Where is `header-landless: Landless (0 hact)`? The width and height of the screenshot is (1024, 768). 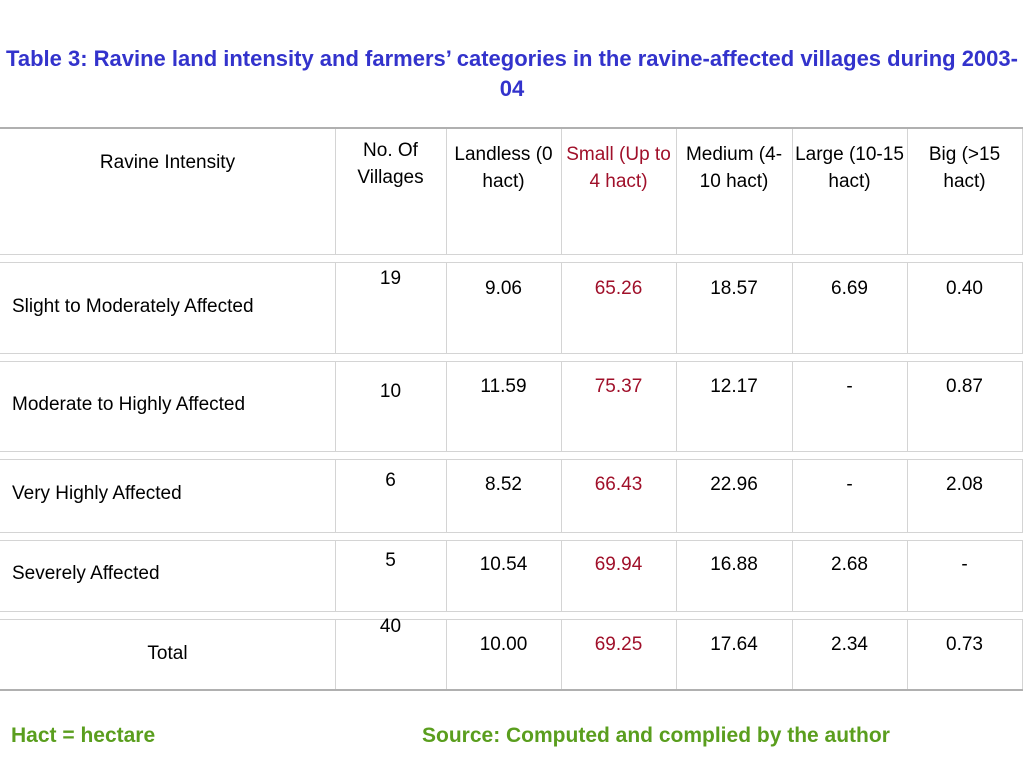 header-landless: Landless (0 hact) is located at coordinates (503, 168).